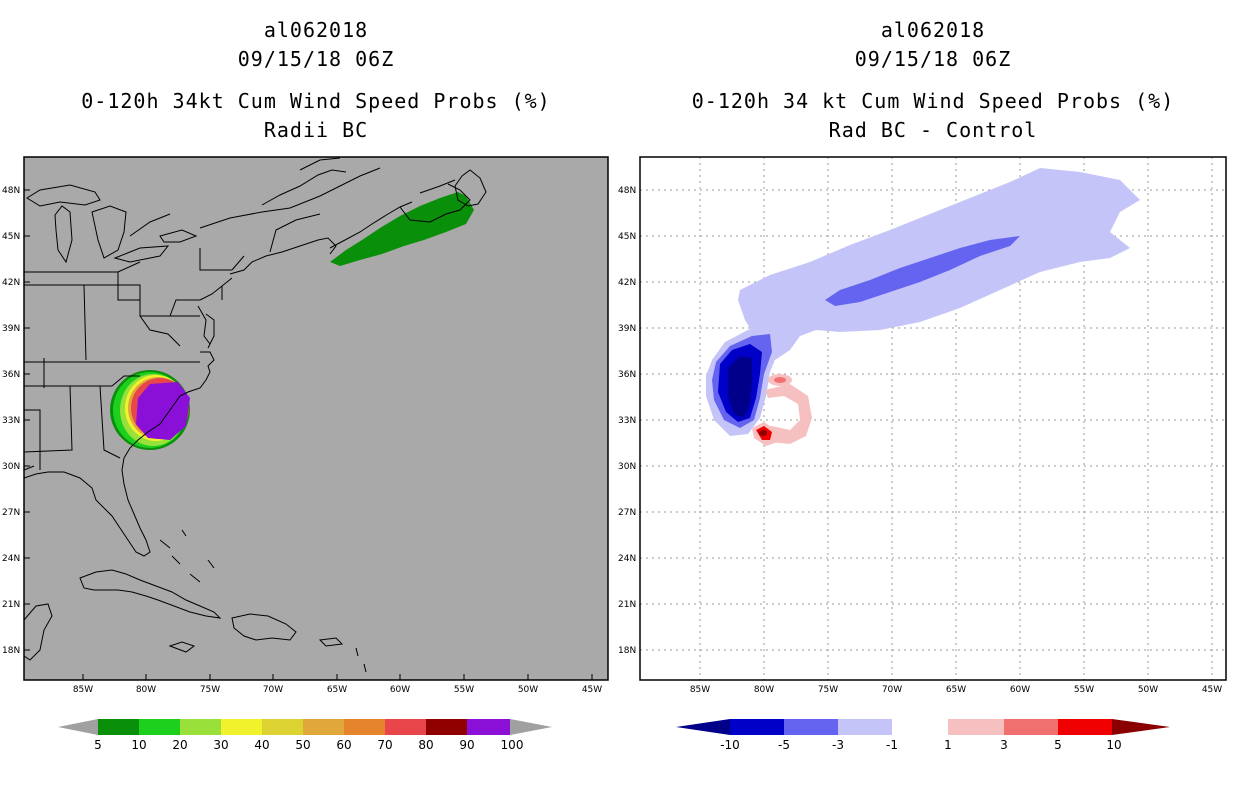 This screenshot has height=800, width=1236. What do you see at coordinates (11, 237) in the screenshot?
I see `left-lat-label: 45N` at bounding box center [11, 237].